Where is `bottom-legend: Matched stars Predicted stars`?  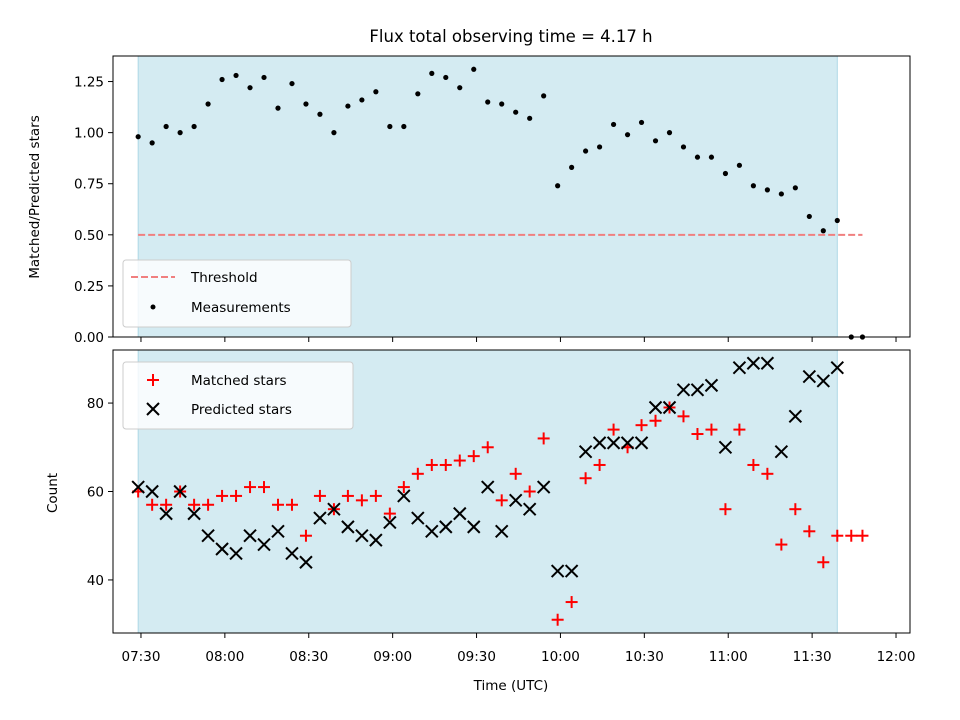 bottom-legend: Matched stars Predicted stars is located at coordinates (238, 395).